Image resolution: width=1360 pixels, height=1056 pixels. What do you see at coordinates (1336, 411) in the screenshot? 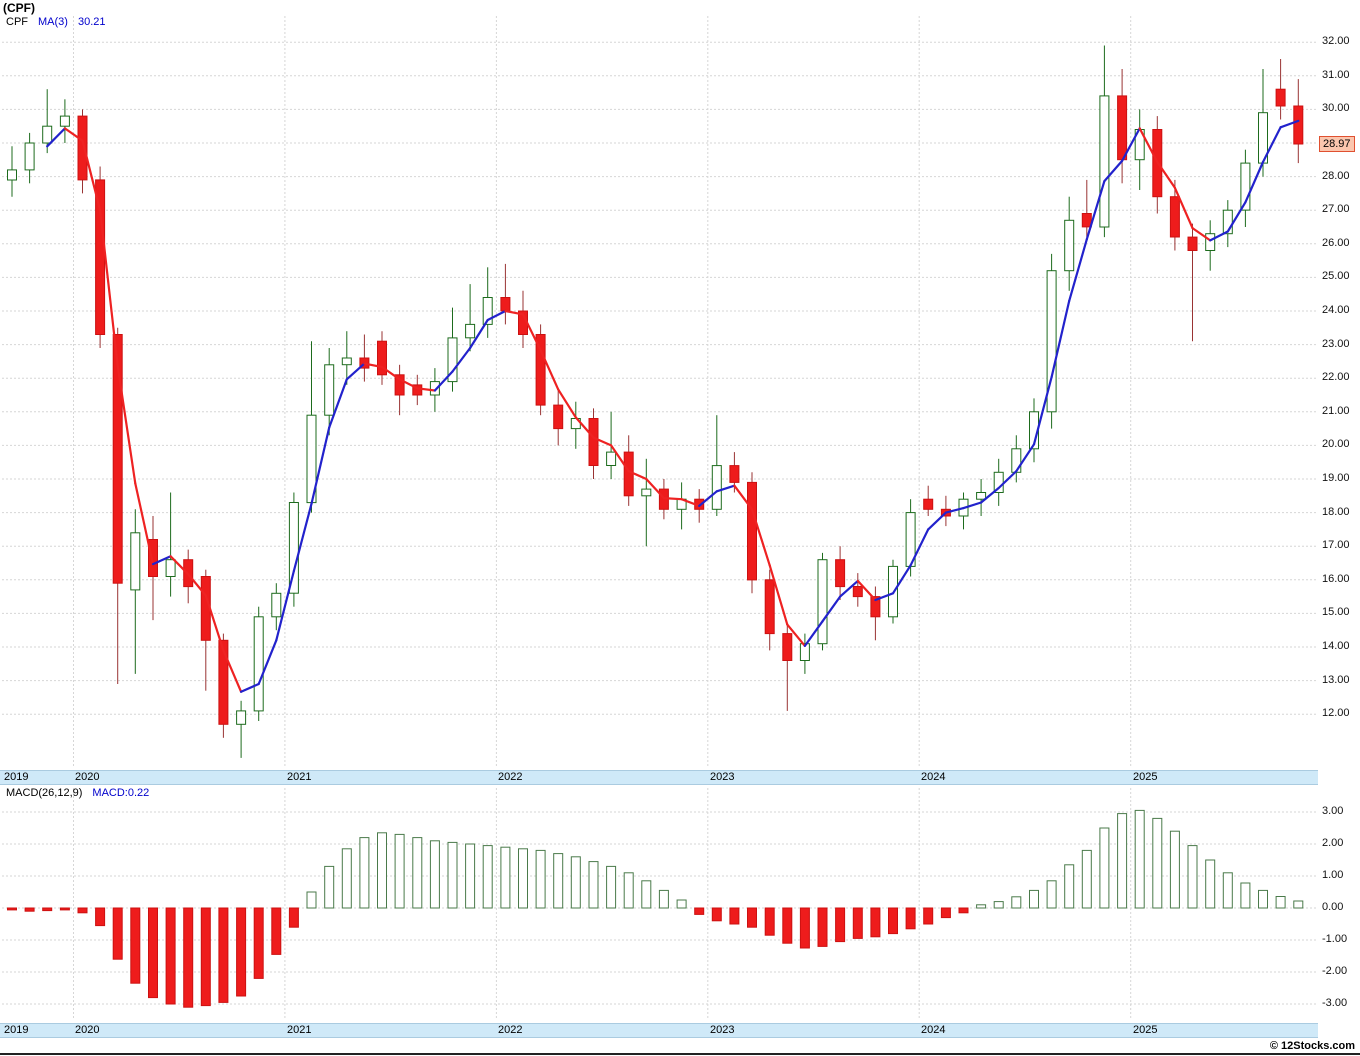
I see `price-axis-label: 21.00` at bounding box center [1336, 411].